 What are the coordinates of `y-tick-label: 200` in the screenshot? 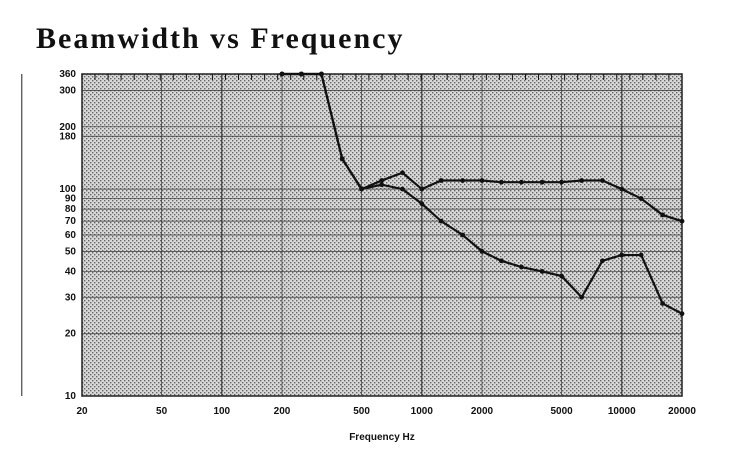 It's located at (67, 127).